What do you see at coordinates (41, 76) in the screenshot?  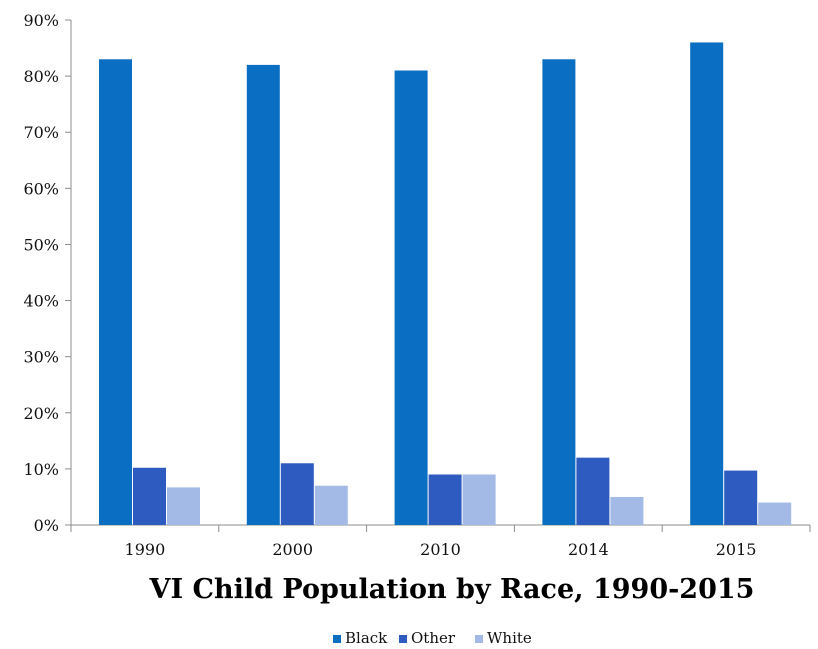 I see `y-tick-label: 80%` at bounding box center [41, 76].